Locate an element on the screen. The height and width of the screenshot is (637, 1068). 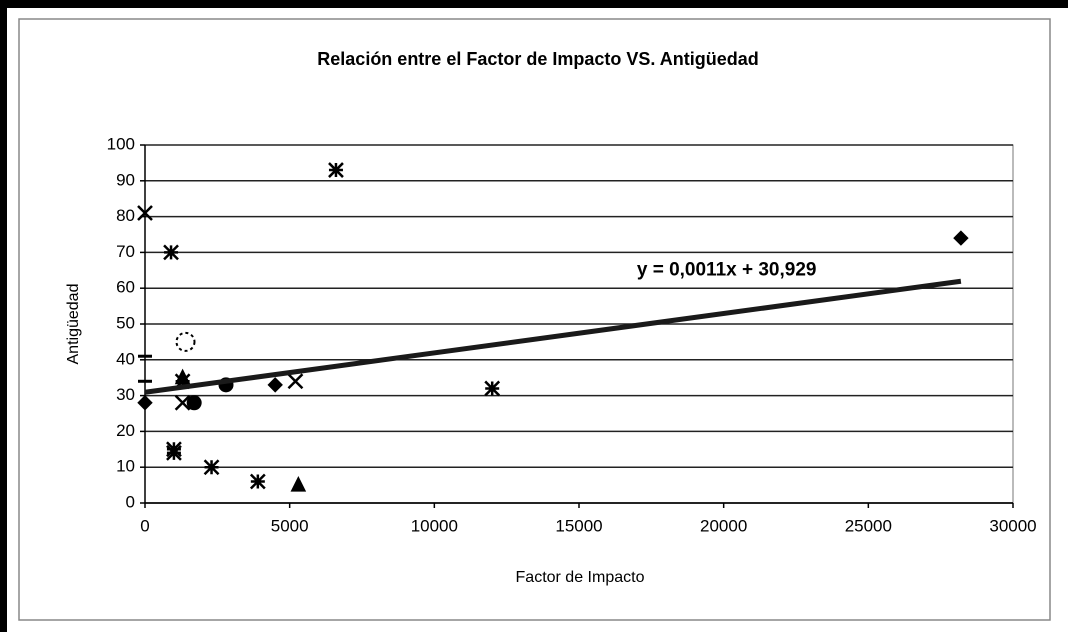
x-tick-label: 5000 is located at coordinates (290, 525).